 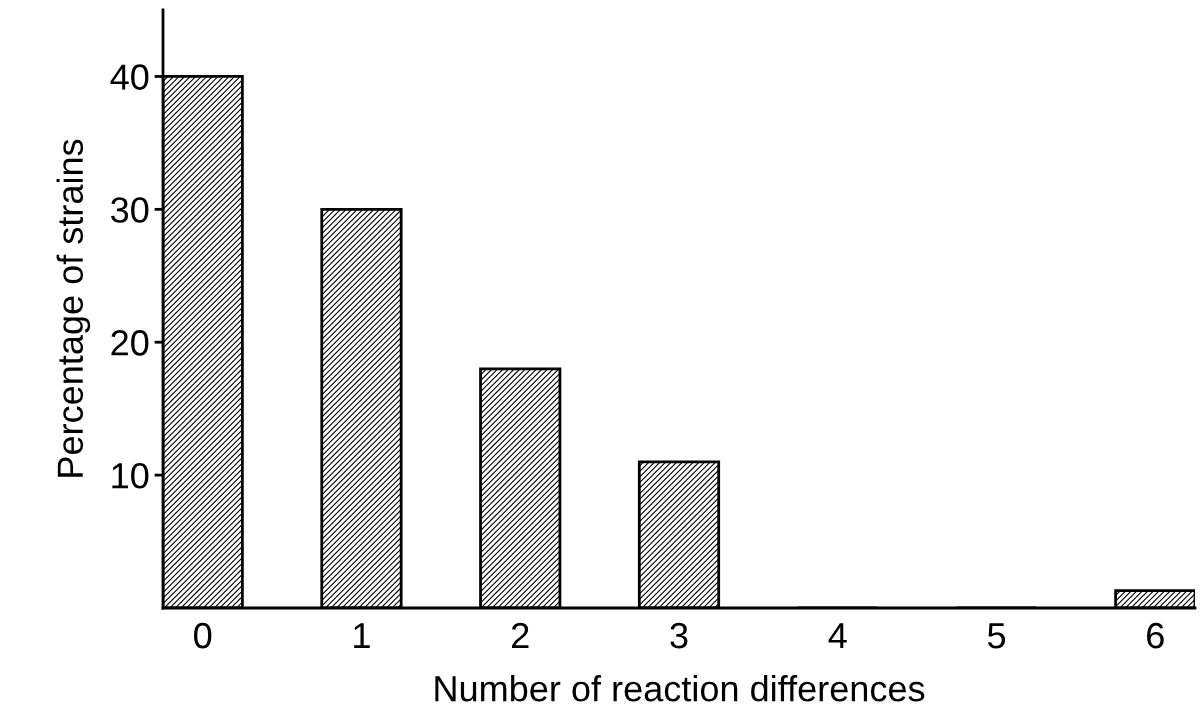 What do you see at coordinates (130, 210) in the screenshot?
I see `y-tick-label: 30` at bounding box center [130, 210].